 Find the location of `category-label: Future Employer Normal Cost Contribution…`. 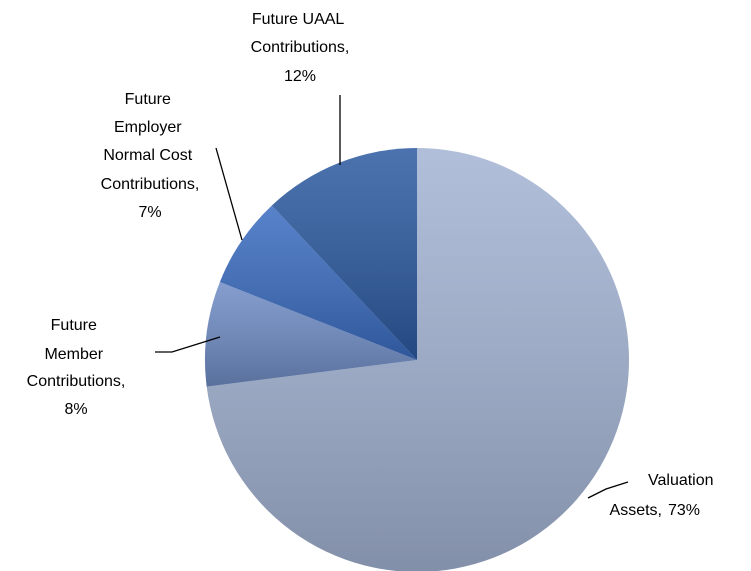

category-label: Future Employer Normal Cost Contribution… is located at coordinates (150, 142).